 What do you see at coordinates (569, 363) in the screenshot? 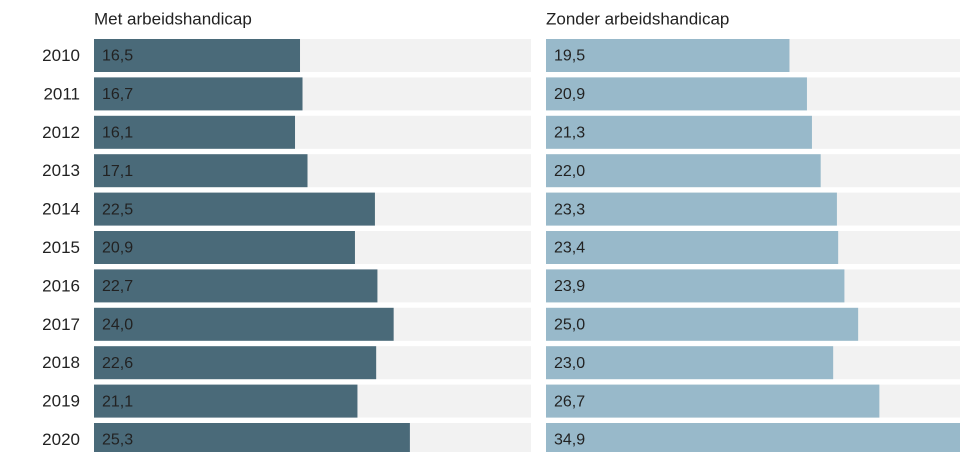
I see `value-label: 23,0` at bounding box center [569, 363].